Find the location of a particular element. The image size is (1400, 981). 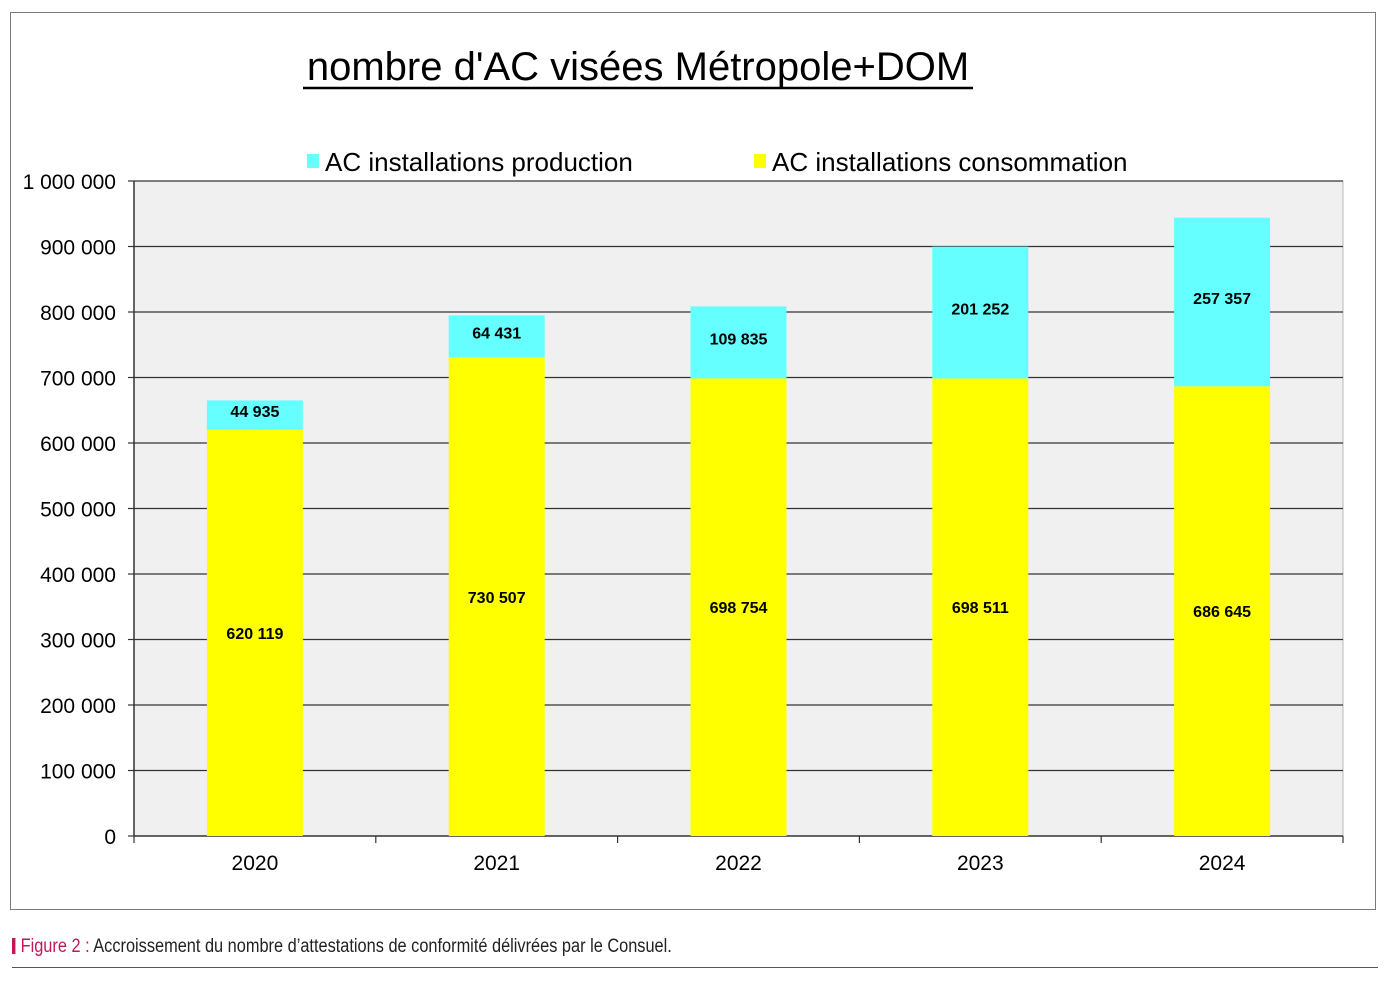

caption-figure-label: Figure 2 : is located at coordinates (55, 946).